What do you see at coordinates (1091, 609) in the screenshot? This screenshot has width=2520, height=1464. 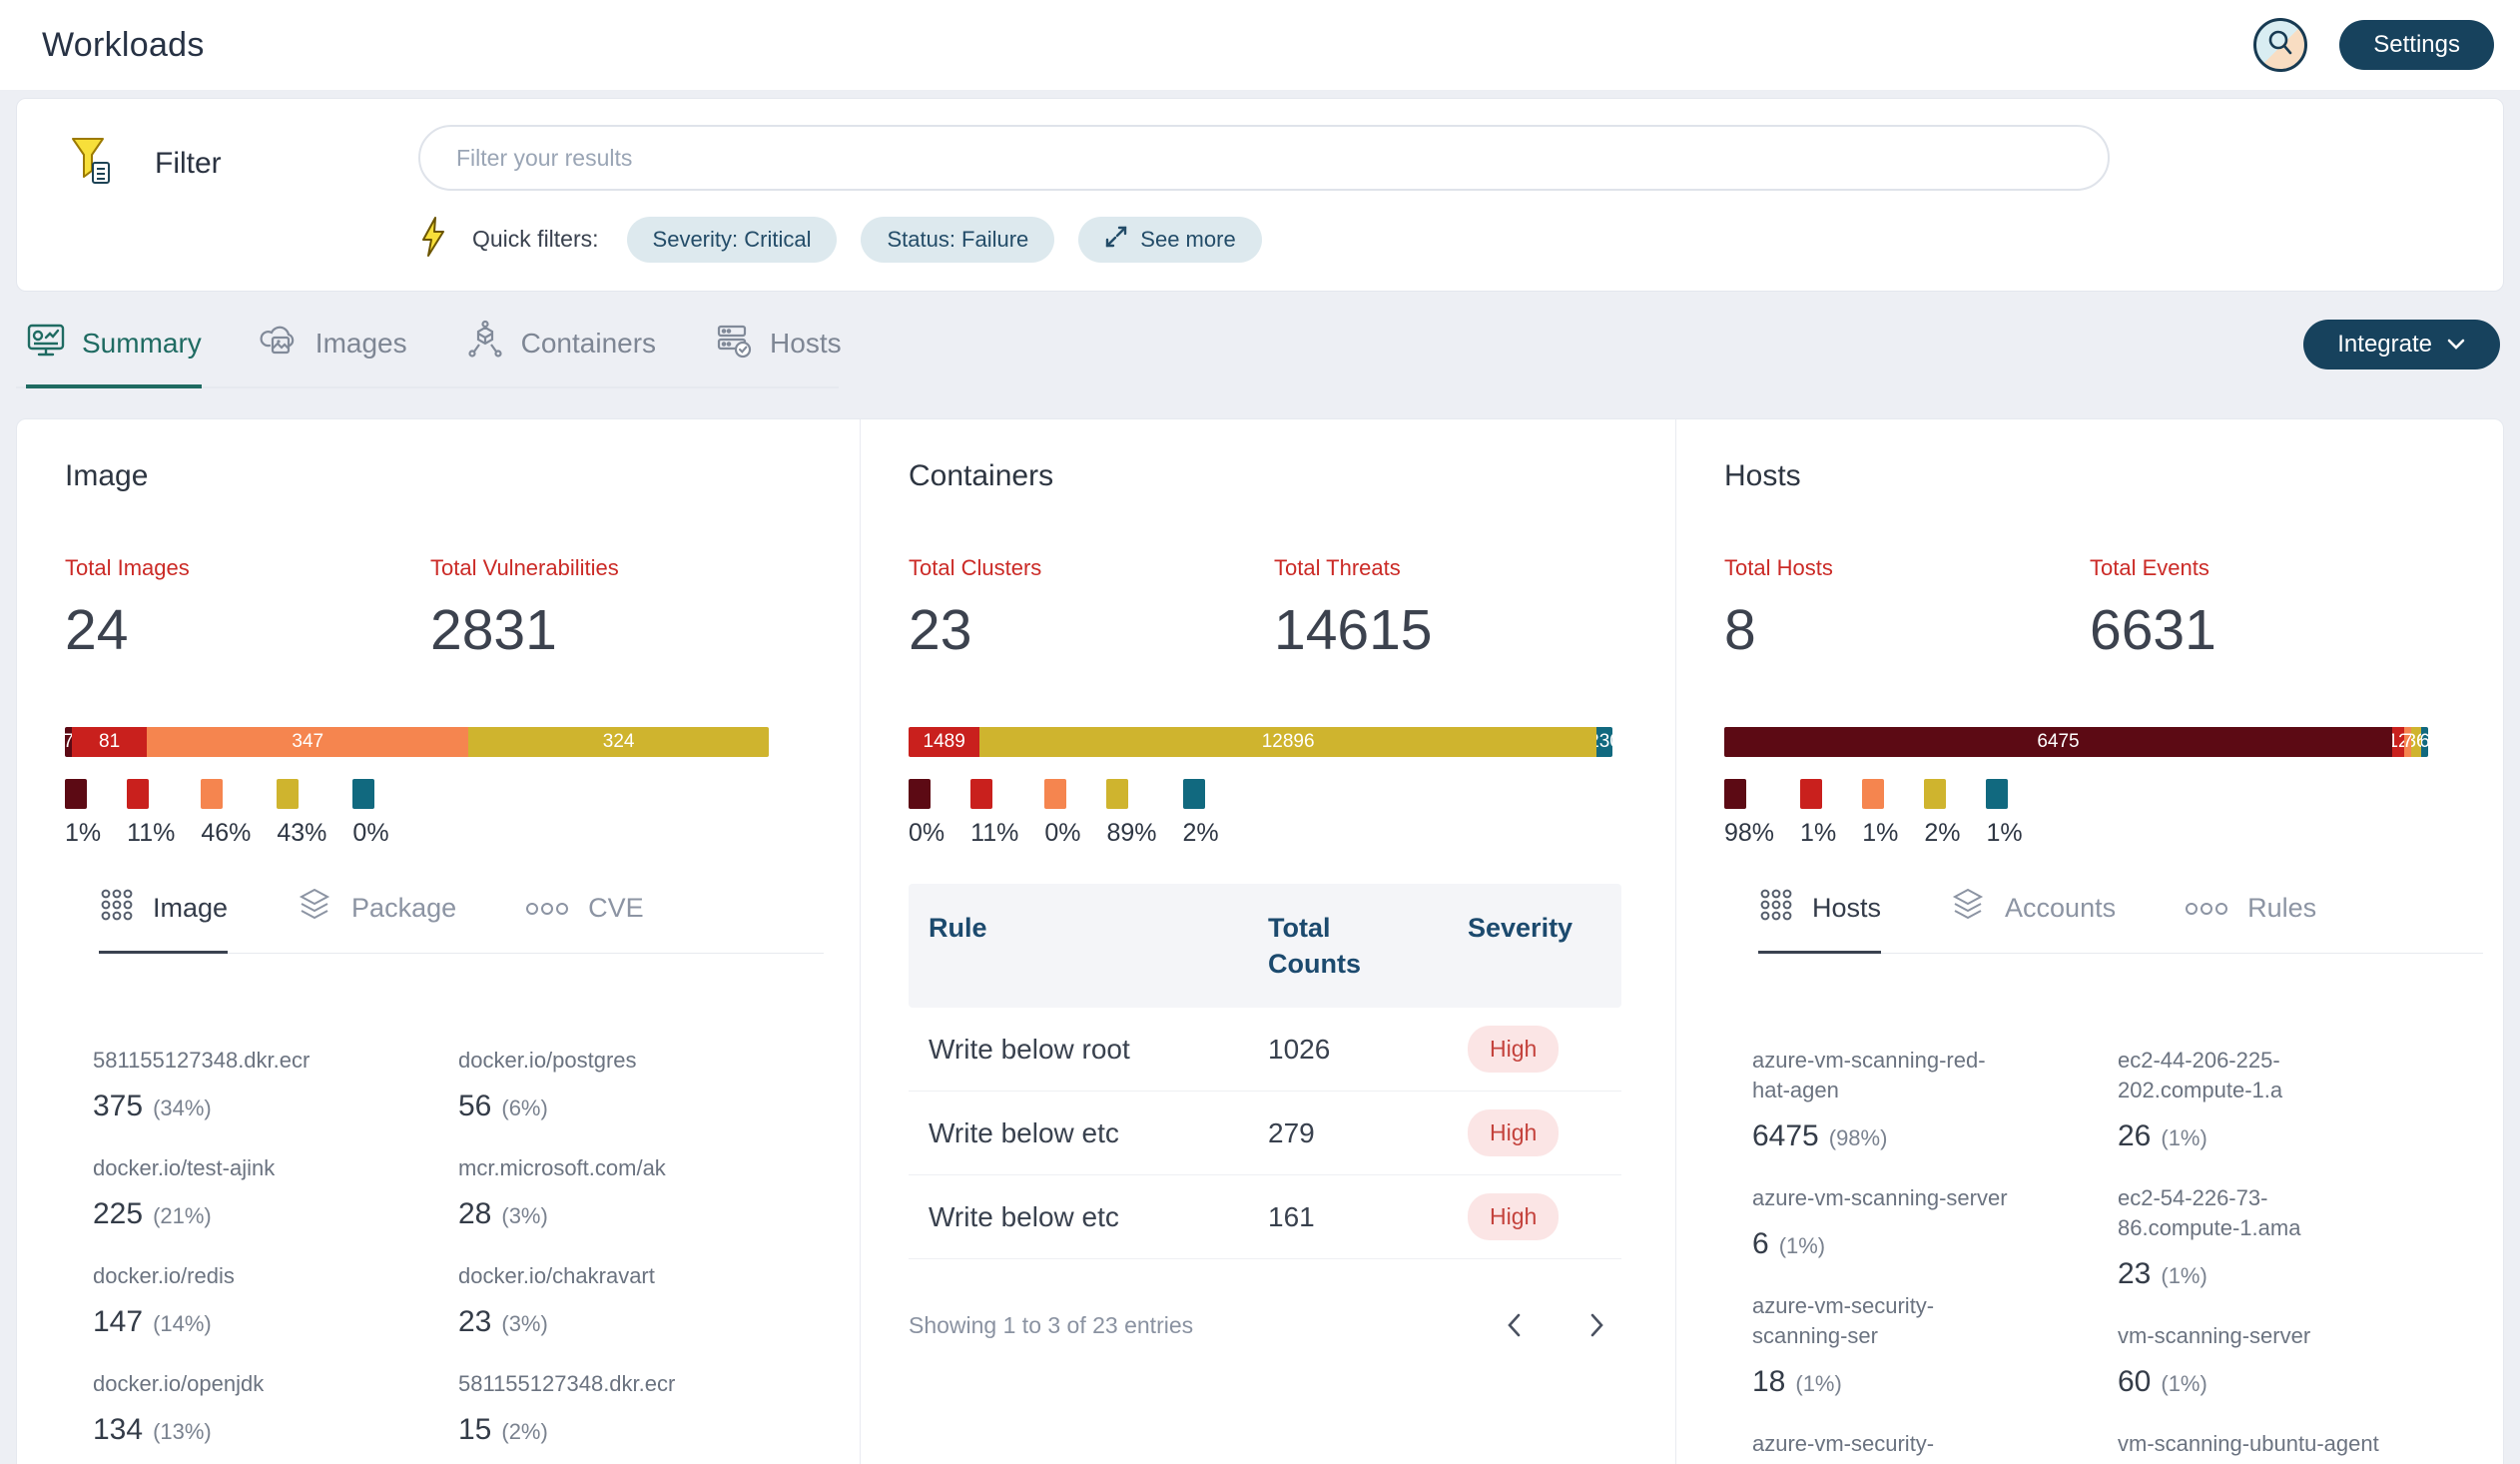 I see `stat-total-clusters: Total Clusters 23` at bounding box center [1091, 609].